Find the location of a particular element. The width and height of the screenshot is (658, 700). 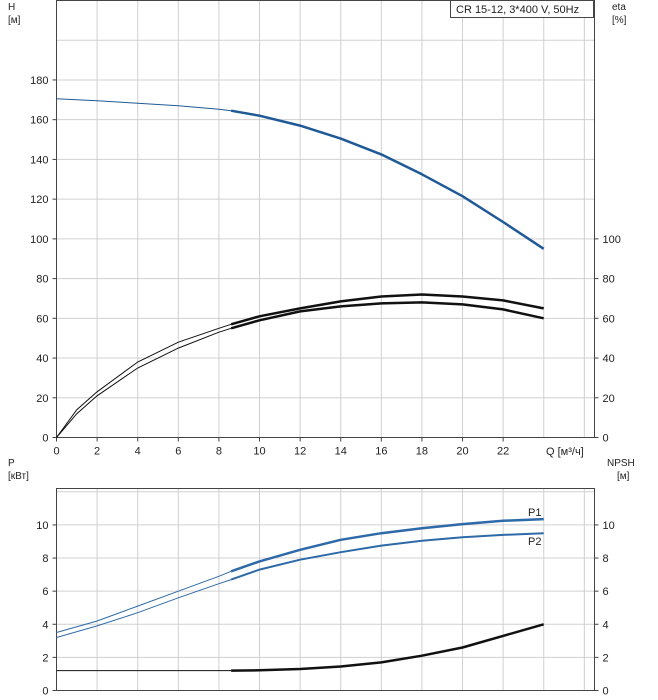

x-tick-label: 20 is located at coordinates (462, 452).